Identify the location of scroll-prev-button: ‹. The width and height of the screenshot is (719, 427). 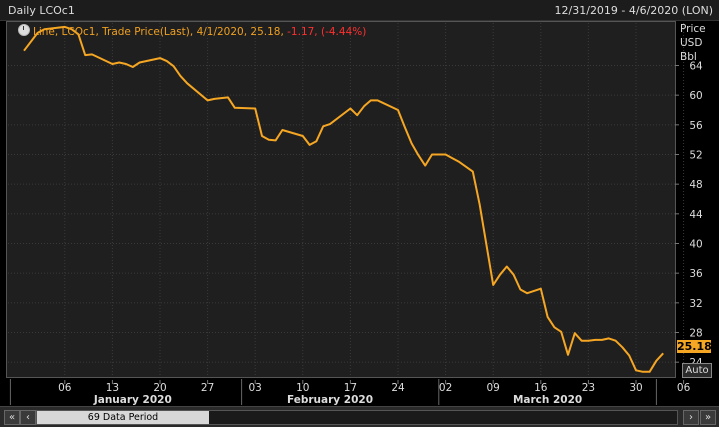
(28, 417).